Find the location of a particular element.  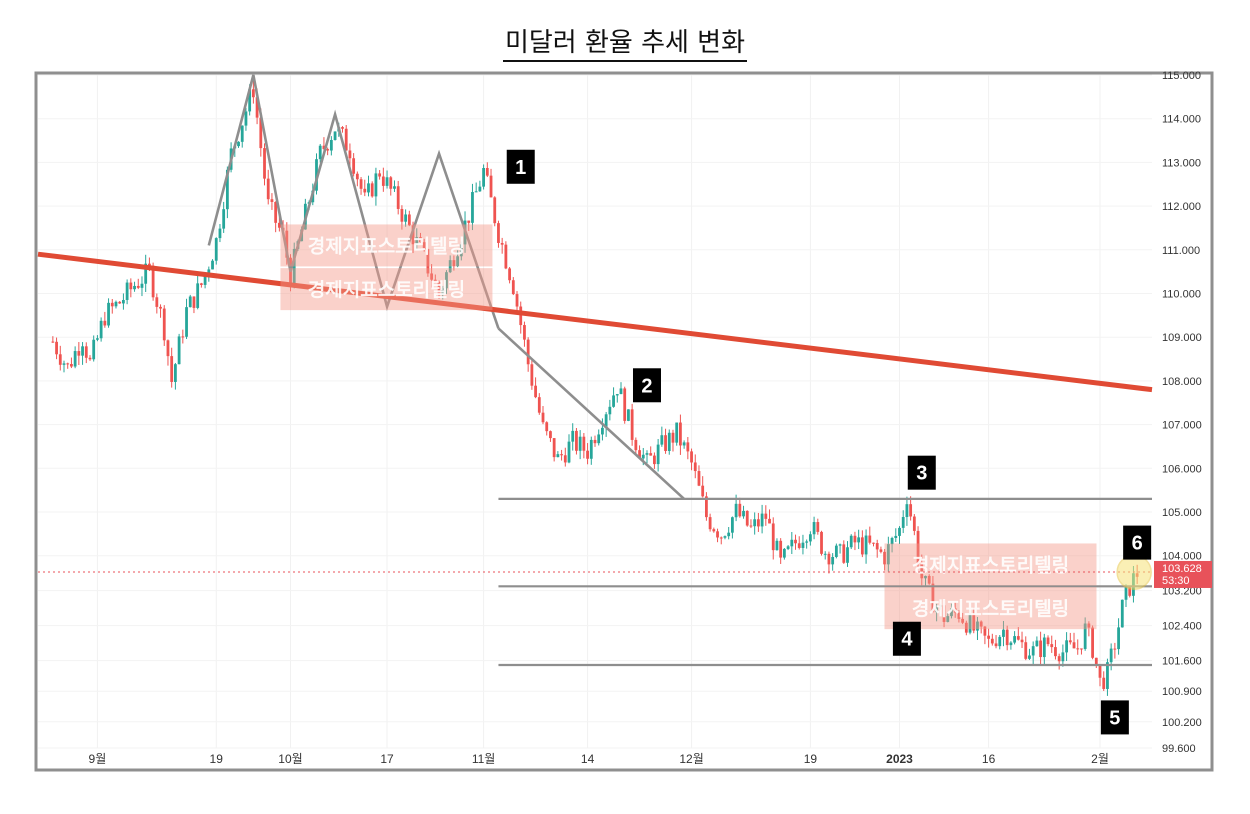

x-tick-label: 19 is located at coordinates (811, 759).